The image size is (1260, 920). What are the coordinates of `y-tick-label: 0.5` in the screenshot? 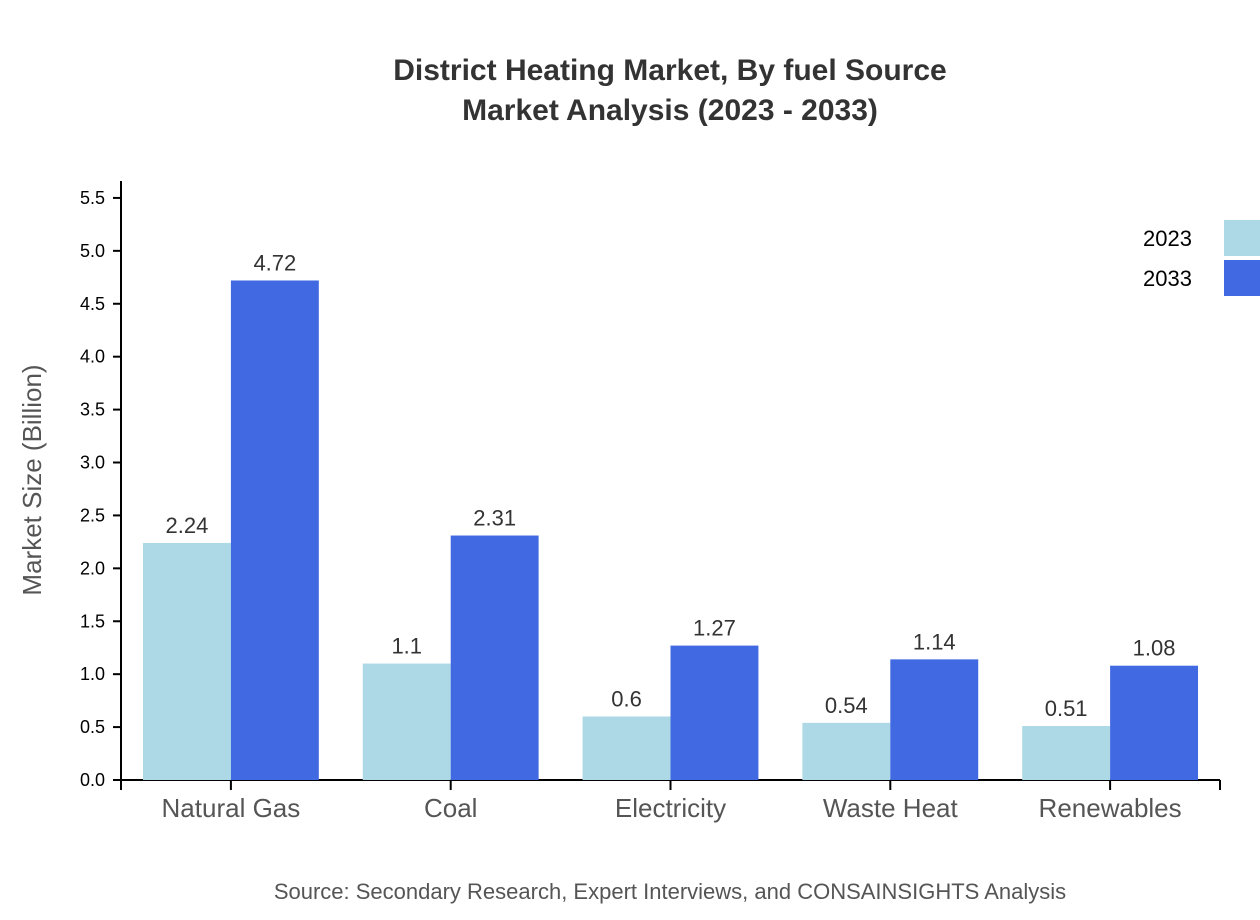 It's located at (92, 727).